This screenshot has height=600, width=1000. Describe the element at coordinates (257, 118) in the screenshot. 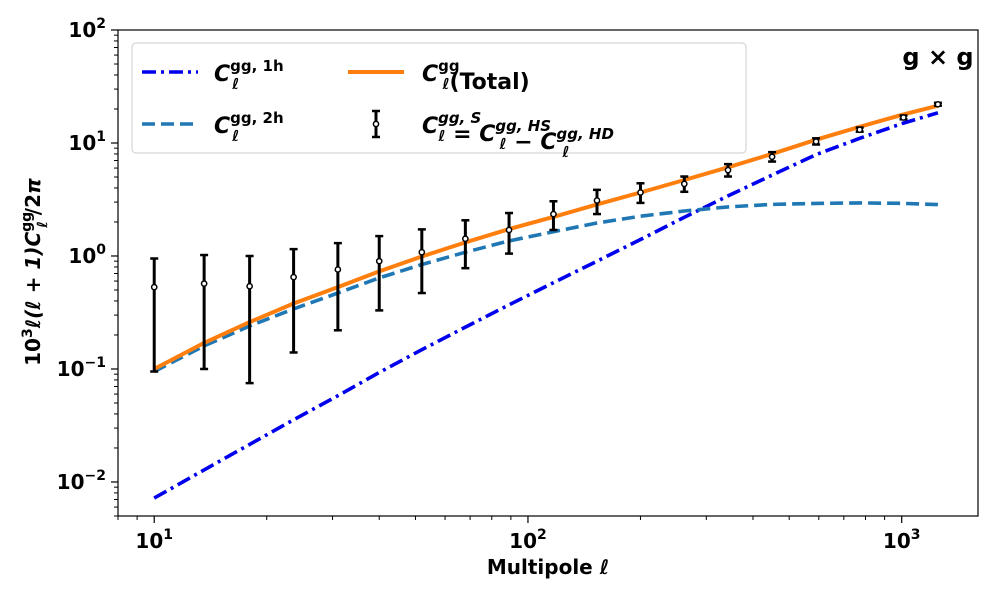

I see `legend-superscript: gg, 2h` at that location.